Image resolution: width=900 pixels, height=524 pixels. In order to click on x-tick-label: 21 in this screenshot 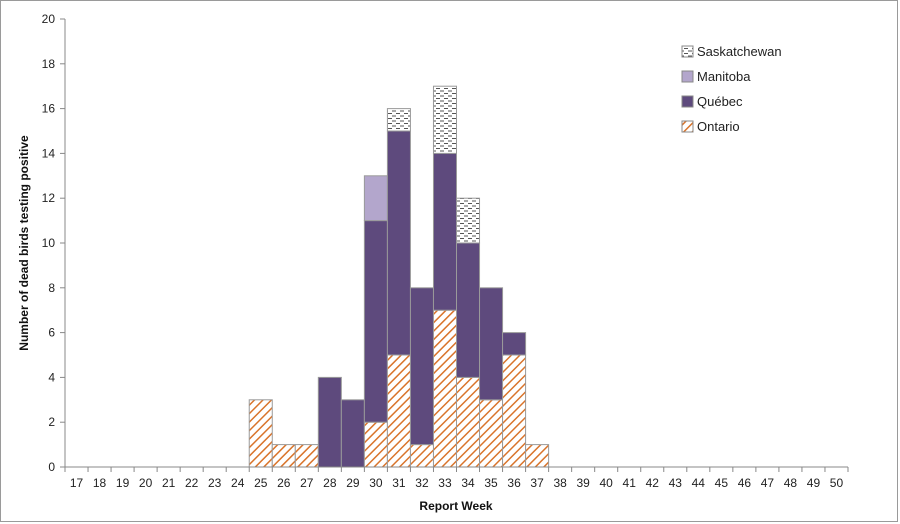, I will do `click(169, 483)`.